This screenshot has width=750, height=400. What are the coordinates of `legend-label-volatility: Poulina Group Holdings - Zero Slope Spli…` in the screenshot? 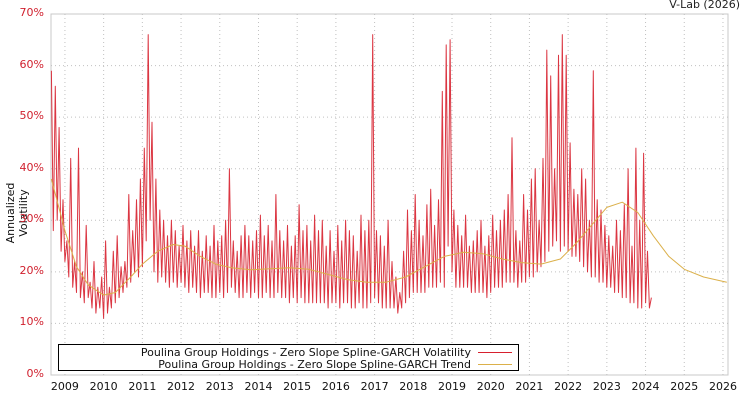 It's located at (305, 352).